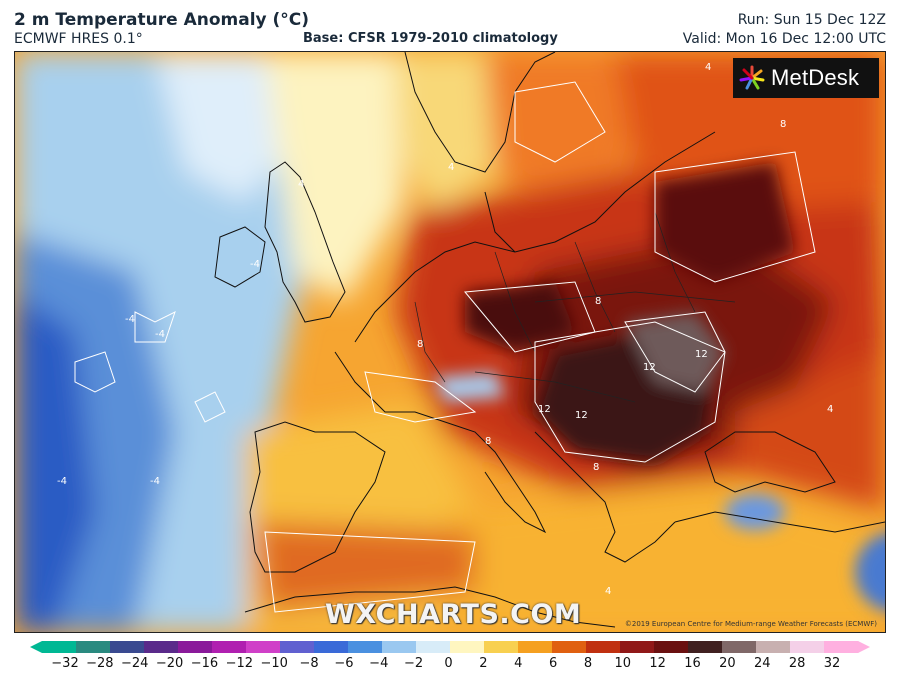 The height and width of the screenshot is (689, 900). I want to click on colorbar-tick-label: −24, so click(135, 663).